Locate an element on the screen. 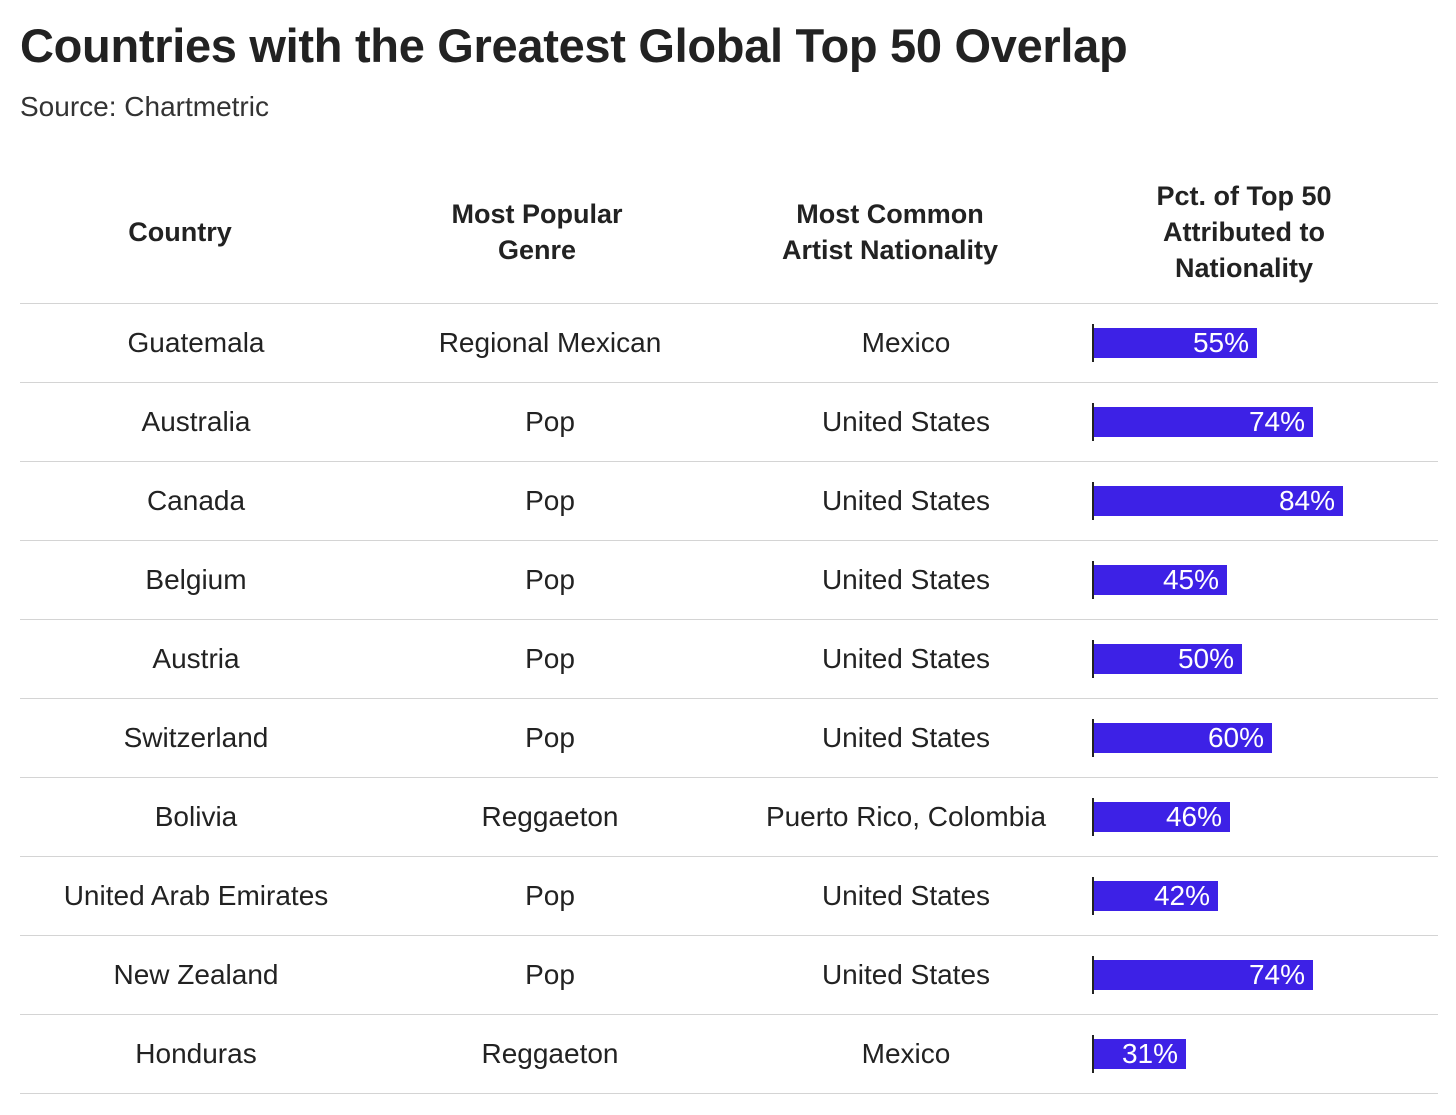 Image resolution: width=1456 pixels, height=1115 pixels. pct-bar-label: 45% is located at coordinates (1190, 579).